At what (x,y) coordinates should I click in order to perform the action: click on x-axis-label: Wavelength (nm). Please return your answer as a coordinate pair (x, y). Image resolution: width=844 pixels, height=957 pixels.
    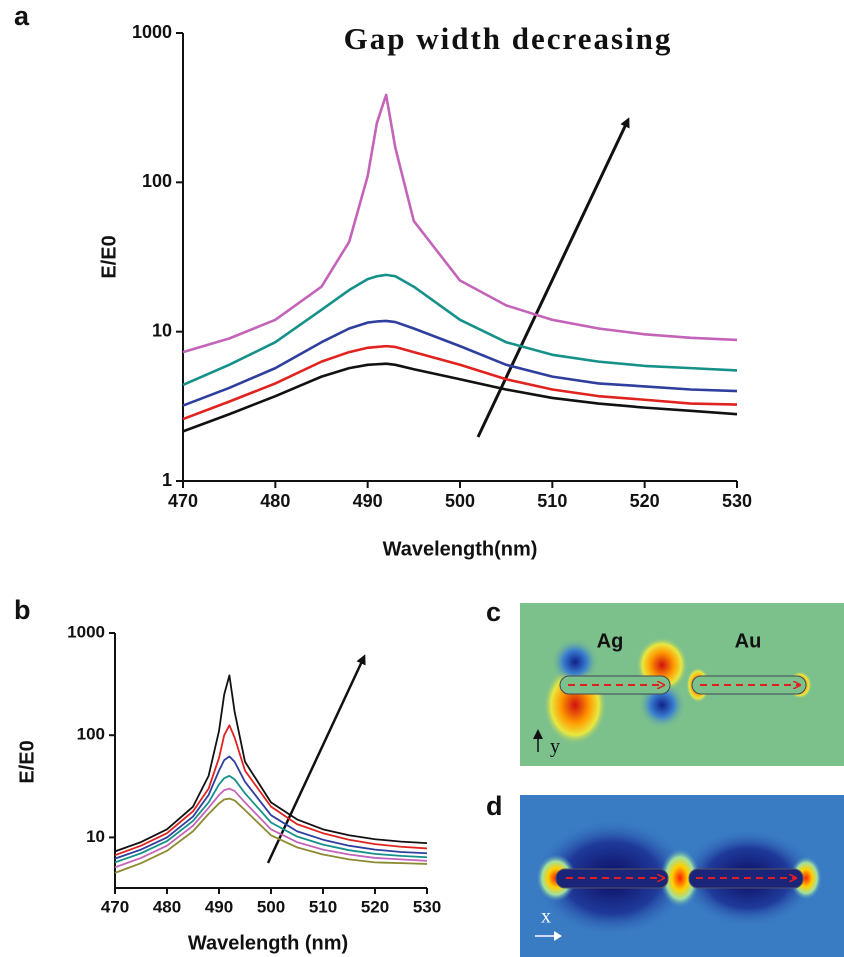
    Looking at the image, I should click on (268, 943).